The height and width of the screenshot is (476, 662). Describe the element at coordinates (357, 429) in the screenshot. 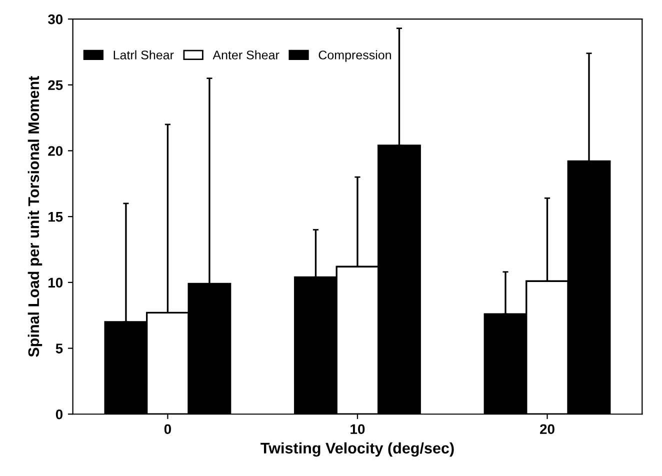

I see `x-tick-label: 10` at that location.